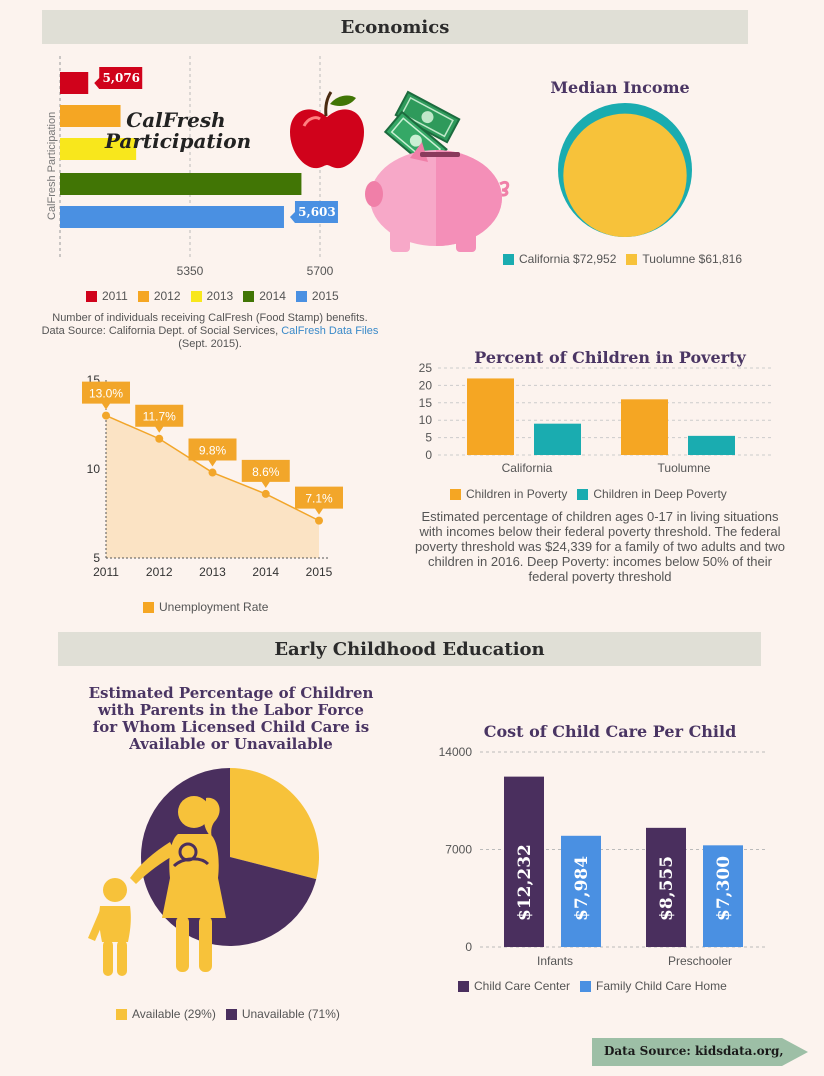  What do you see at coordinates (625, 175) in the screenshot?
I see `median-income-tuolumne` at bounding box center [625, 175].